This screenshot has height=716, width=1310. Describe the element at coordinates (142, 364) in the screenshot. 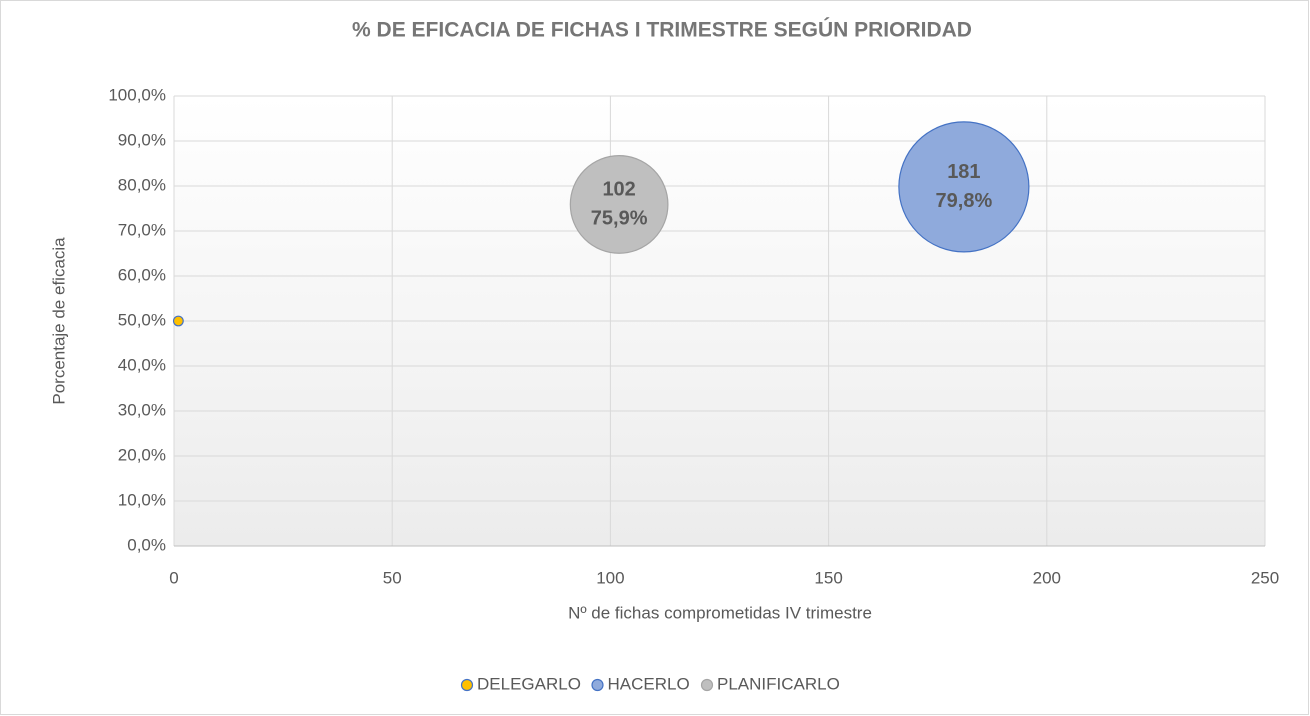

I see `y-tick-label: 40,0%` at that location.